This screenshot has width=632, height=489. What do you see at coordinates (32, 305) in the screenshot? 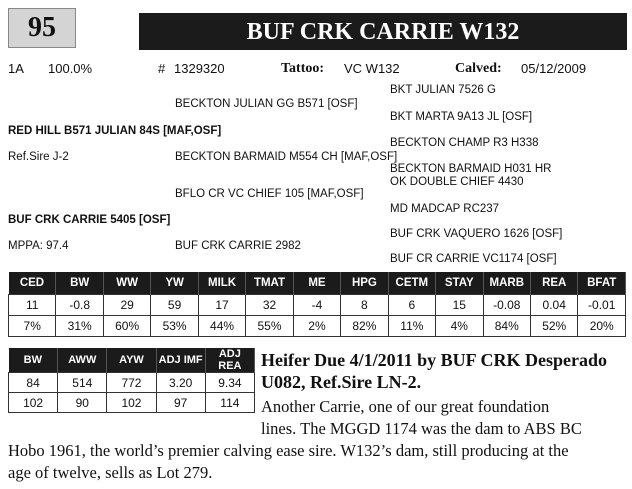
I see `epd-value: 11` at bounding box center [32, 305].